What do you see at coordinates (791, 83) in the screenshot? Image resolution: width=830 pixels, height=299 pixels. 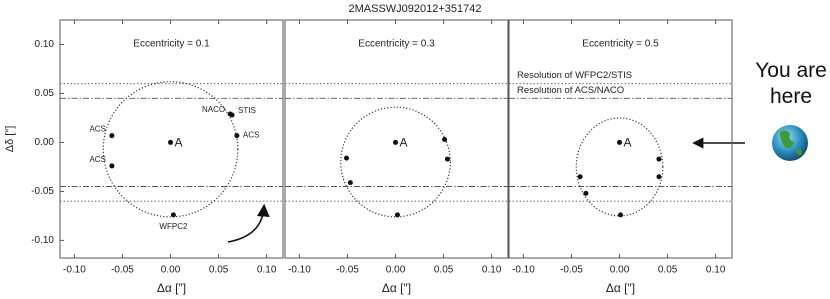 I see `you-are-here: You are here` at bounding box center [791, 83].